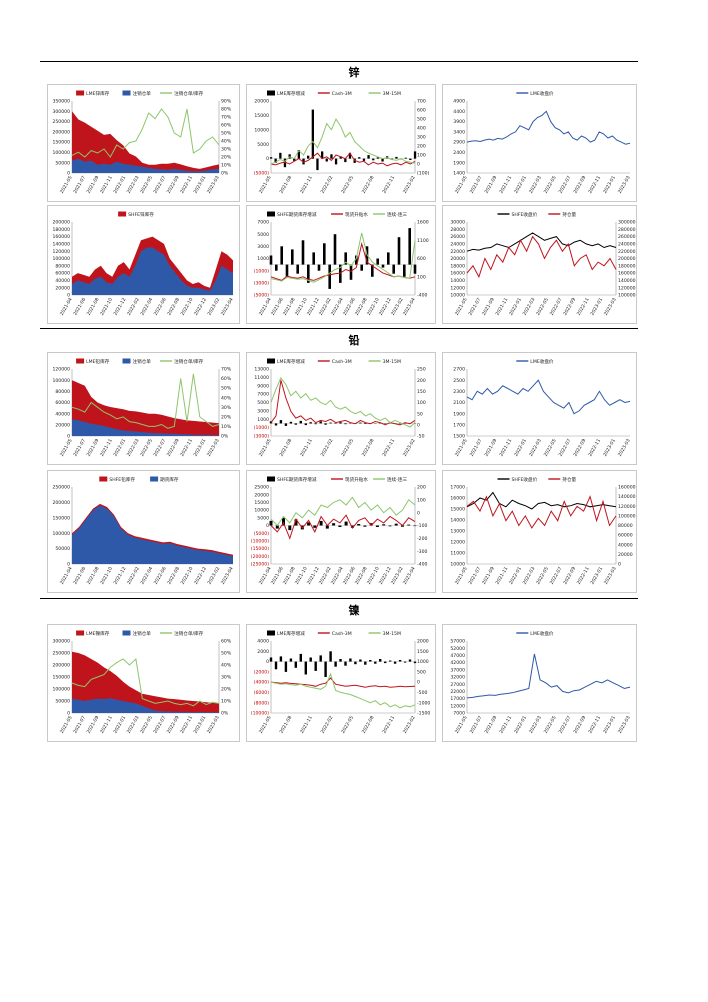  What do you see at coordinates (457, 663) in the screenshot?
I see `y-tick-label-left: 42000` at bounding box center [457, 663].